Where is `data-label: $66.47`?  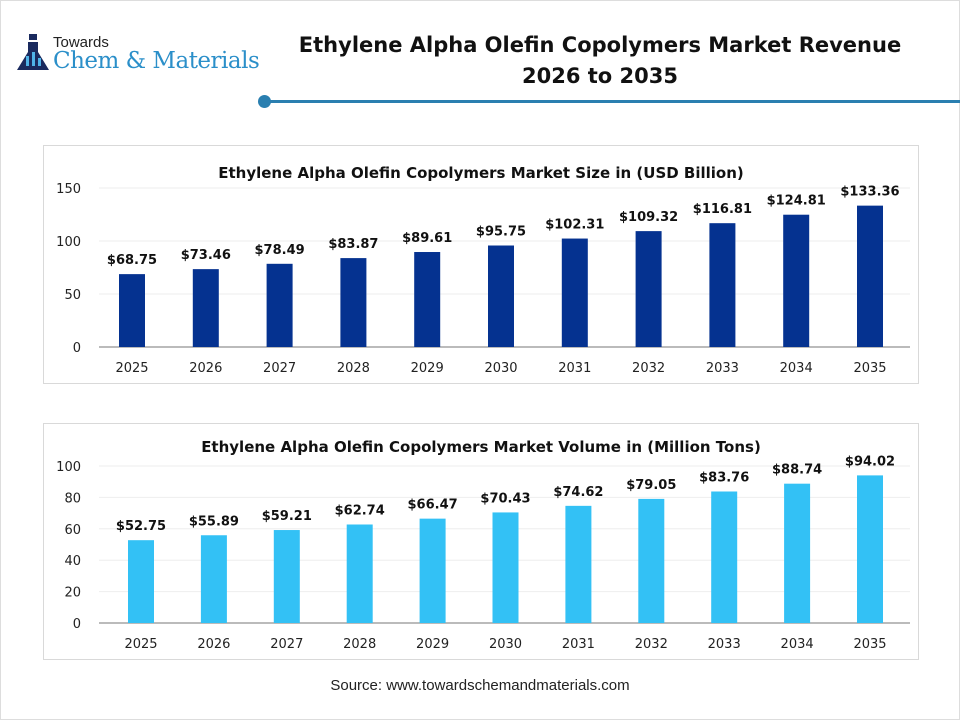
data-label: $66.47 is located at coordinates (433, 505).